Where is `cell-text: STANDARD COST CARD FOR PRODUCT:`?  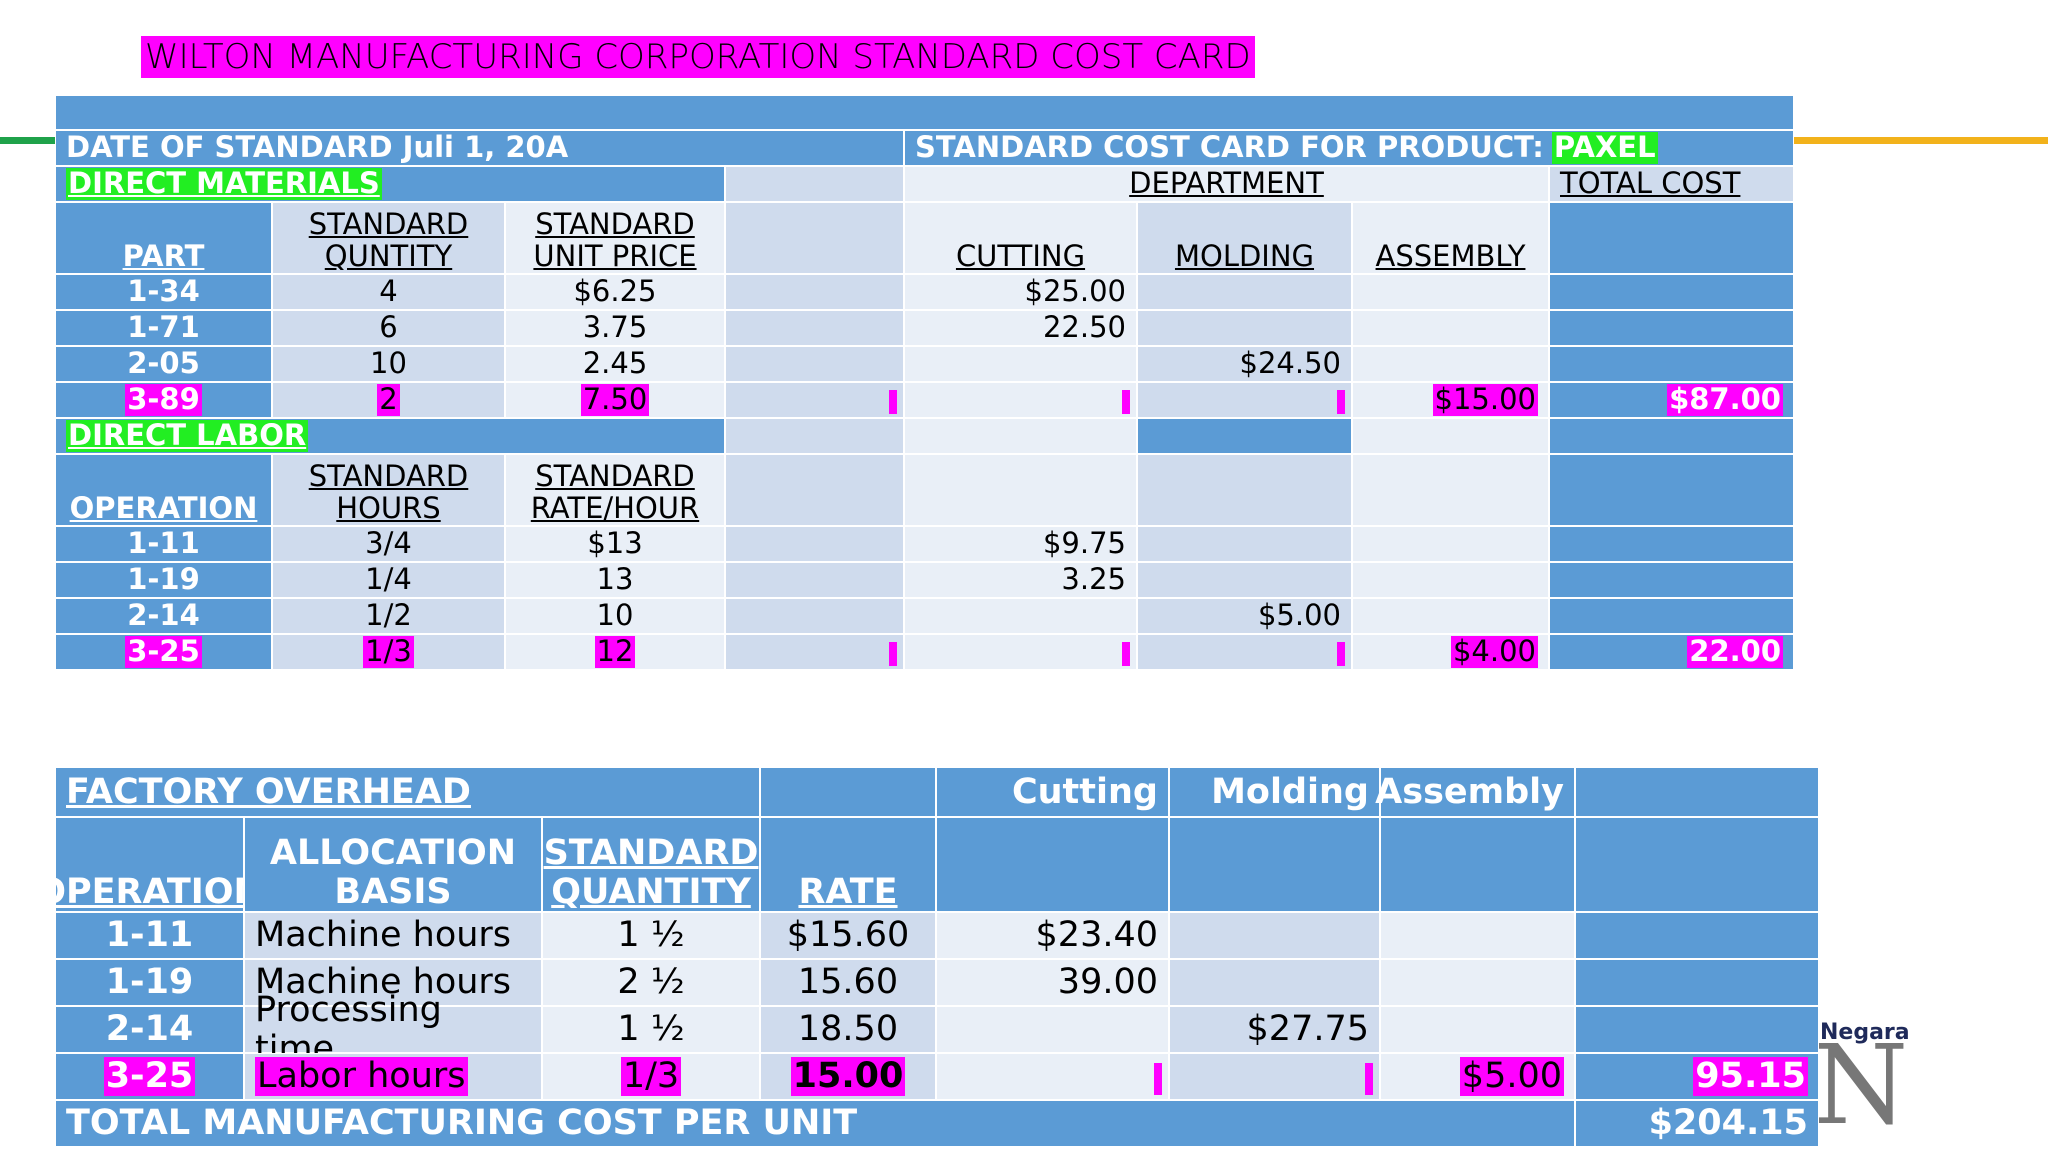
cell-text: STANDARD COST CARD FOR PRODUCT: is located at coordinates (1229, 147).